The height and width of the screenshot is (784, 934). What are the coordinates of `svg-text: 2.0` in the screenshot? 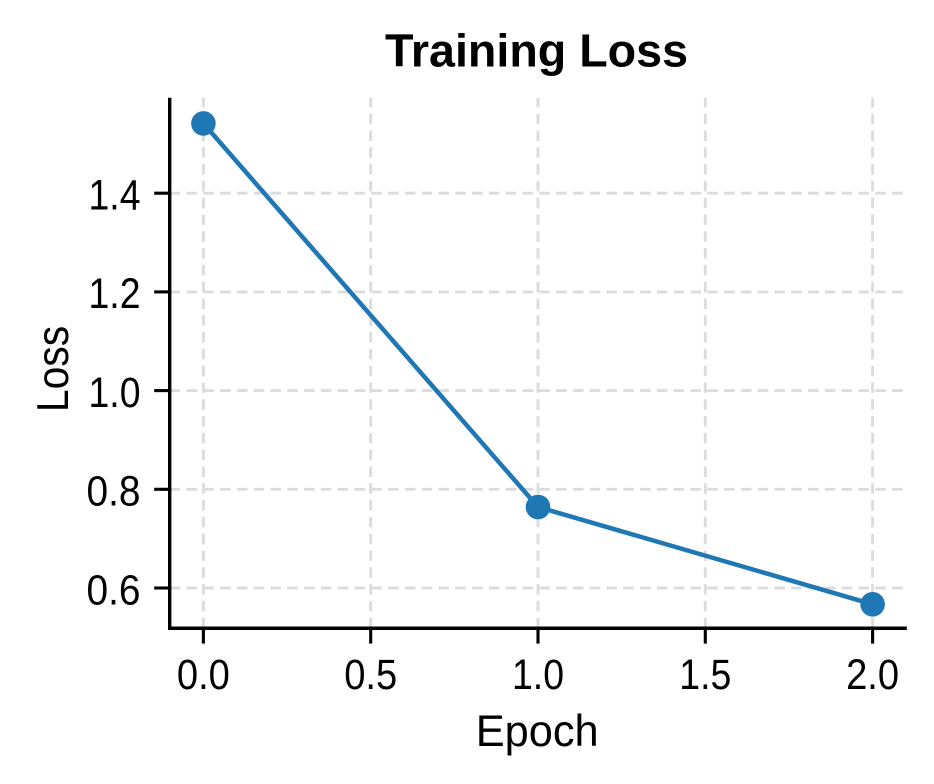 It's located at (872, 674).